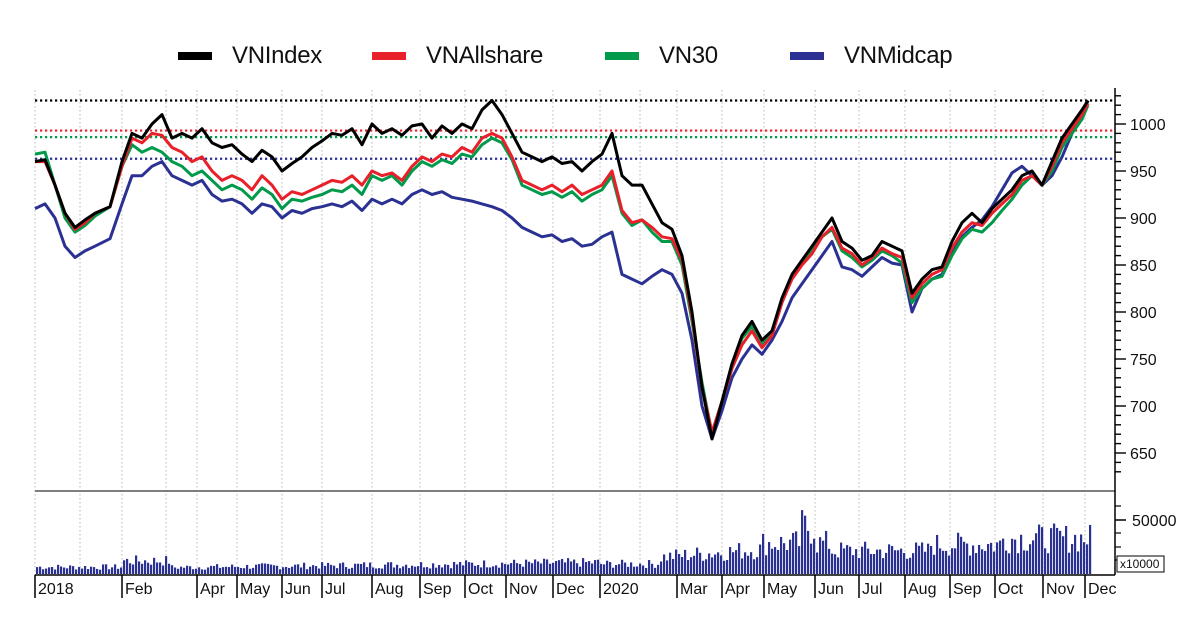 The image size is (1200, 622). Describe the element at coordinates (1143, 313) in the screenshot. I see `y-tick-label: 800` at that location.